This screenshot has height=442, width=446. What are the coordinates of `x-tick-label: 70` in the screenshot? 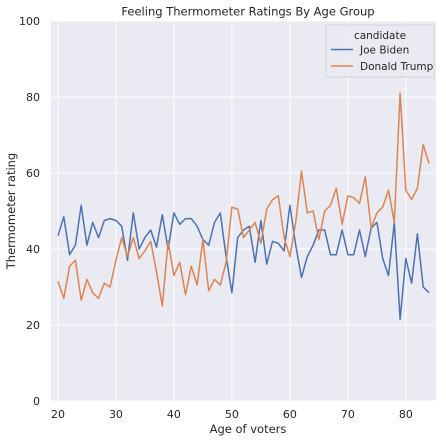 It's located at (348, 414).